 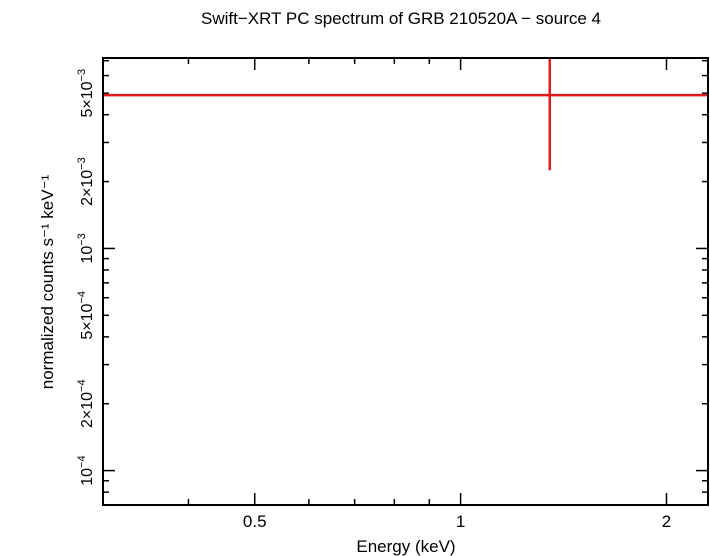 I want to click on y-tick-label: 5×10−4, so click(x=86, y=315).